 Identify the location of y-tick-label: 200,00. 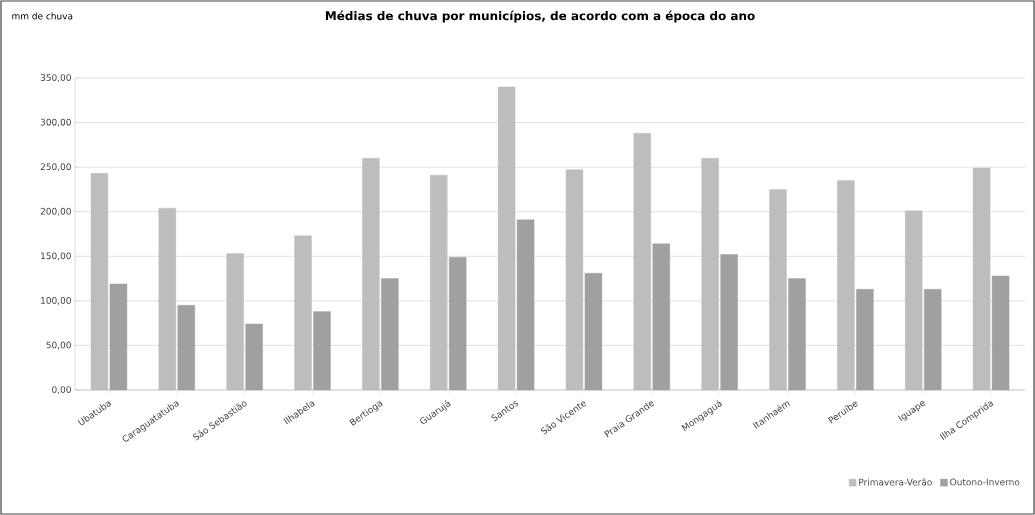
(55, 211).